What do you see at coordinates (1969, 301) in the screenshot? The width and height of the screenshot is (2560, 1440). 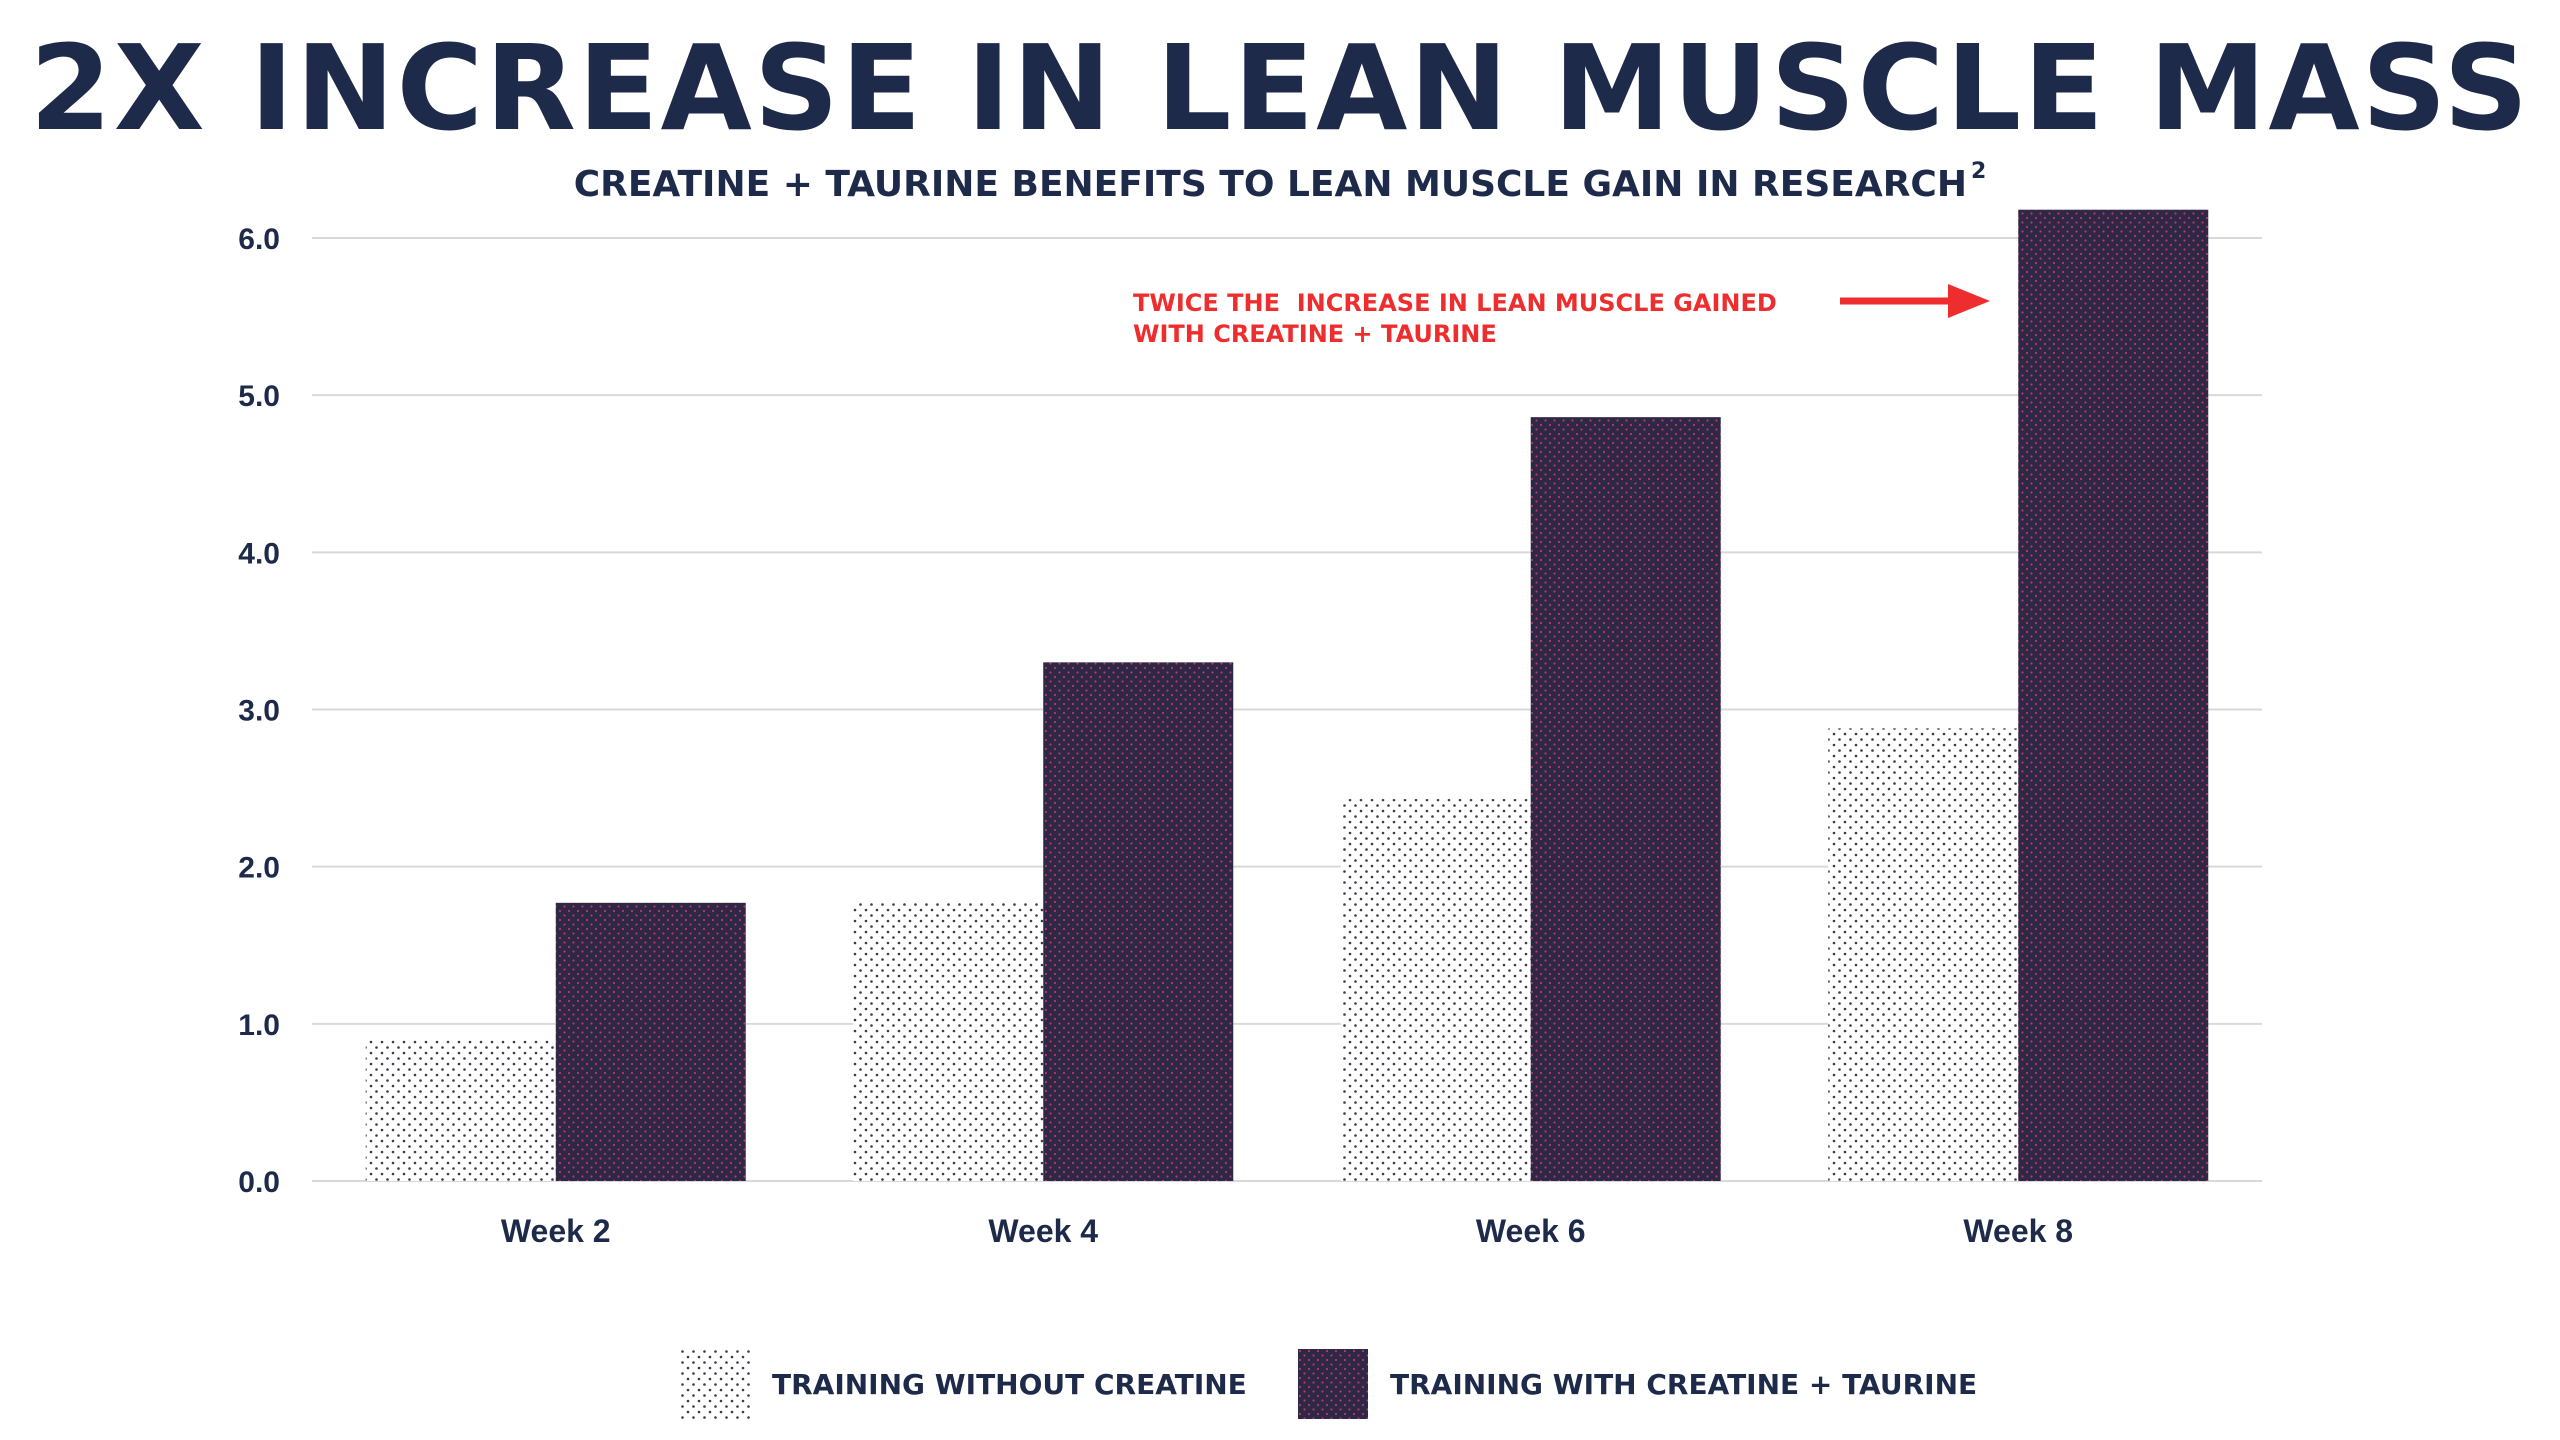 I see `annotation-arrow-head` at bounding box center [1969, 301].